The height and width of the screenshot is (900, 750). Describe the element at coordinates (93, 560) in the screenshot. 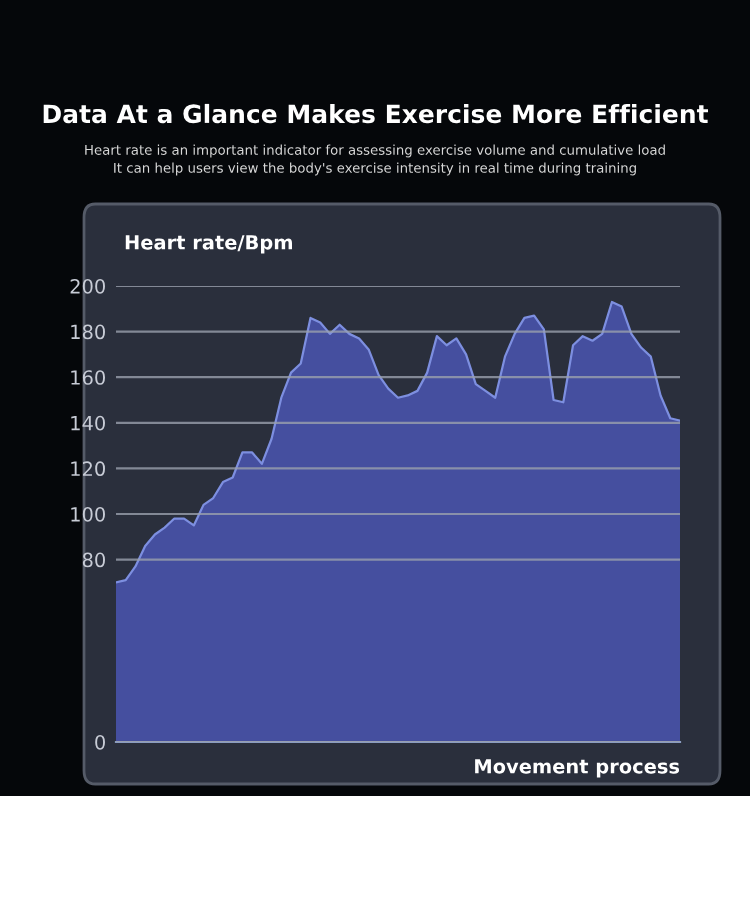

I see `y-tick-label: 80` at that location.